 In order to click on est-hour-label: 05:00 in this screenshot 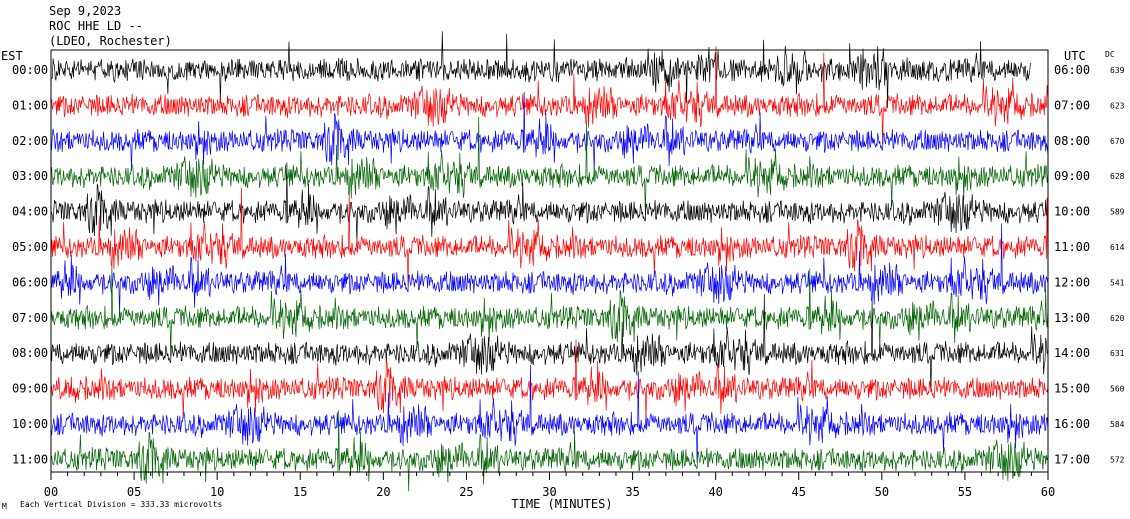, I will do `click(30, 247)`.